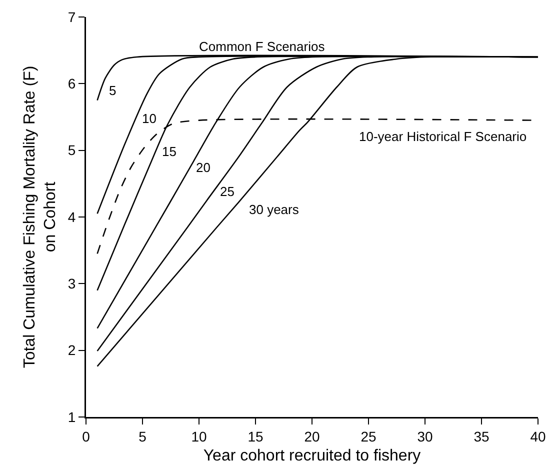 This screenshot has height=473, width=549. Describe the element at coordinates (72, 16) in the screenshot. I see `y-tick-label: 7` at that location.